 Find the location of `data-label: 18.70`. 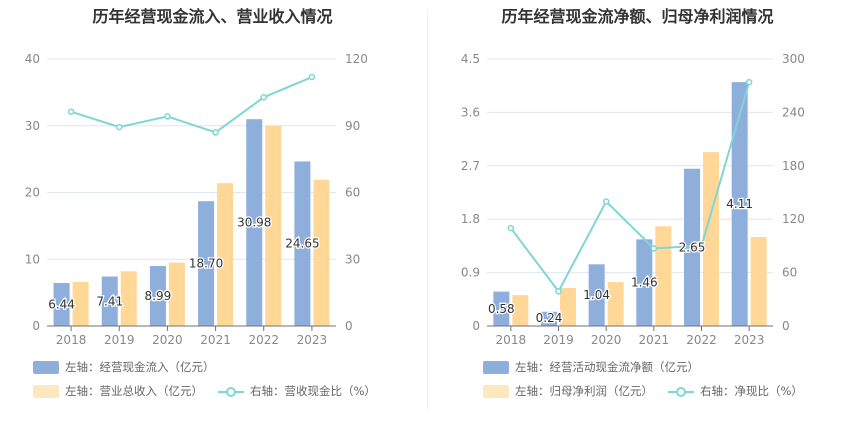

data-label: 18.70 is located at coordinates (206, 264).